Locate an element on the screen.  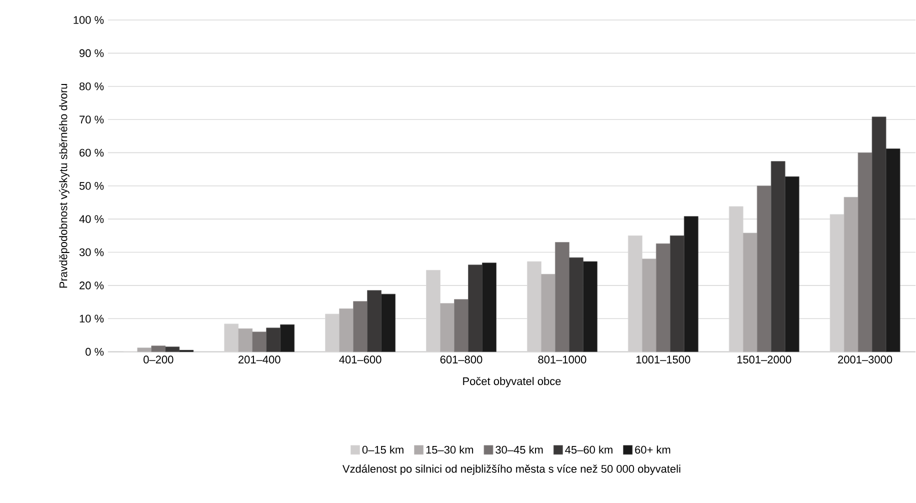
y-tick-label: 80 % is located at coordinates (91, 86).